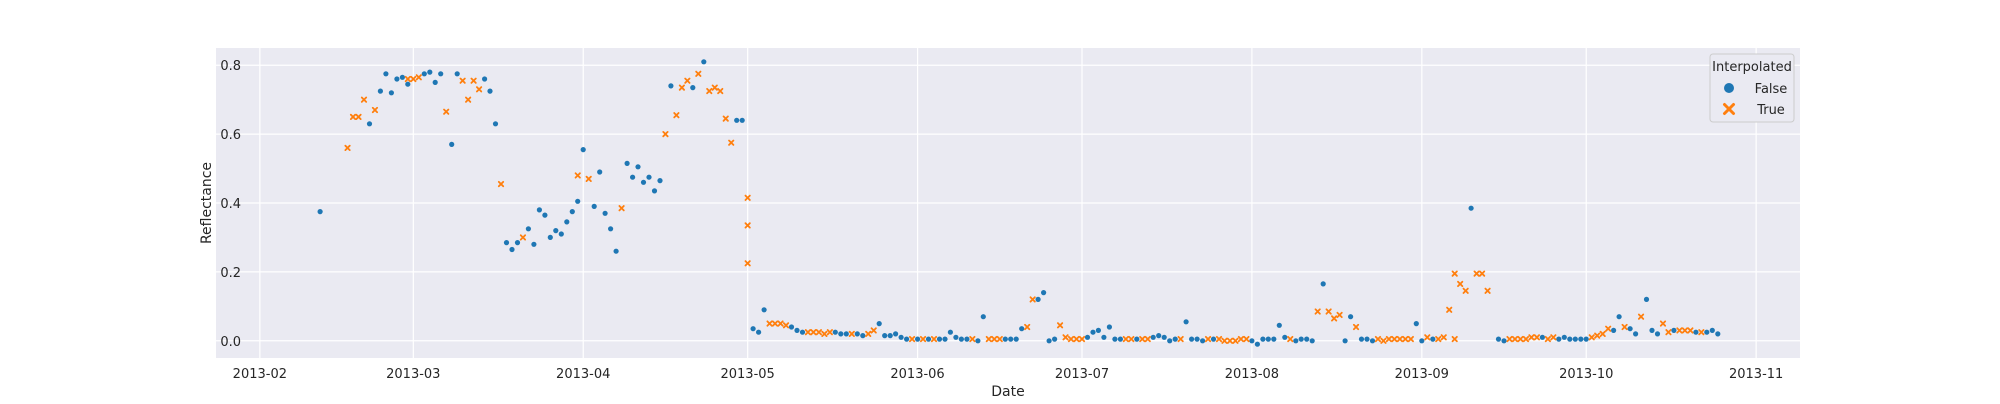 The image size is (2000, 404). I want to click on legend-label-true: True, so click(1770, 110).